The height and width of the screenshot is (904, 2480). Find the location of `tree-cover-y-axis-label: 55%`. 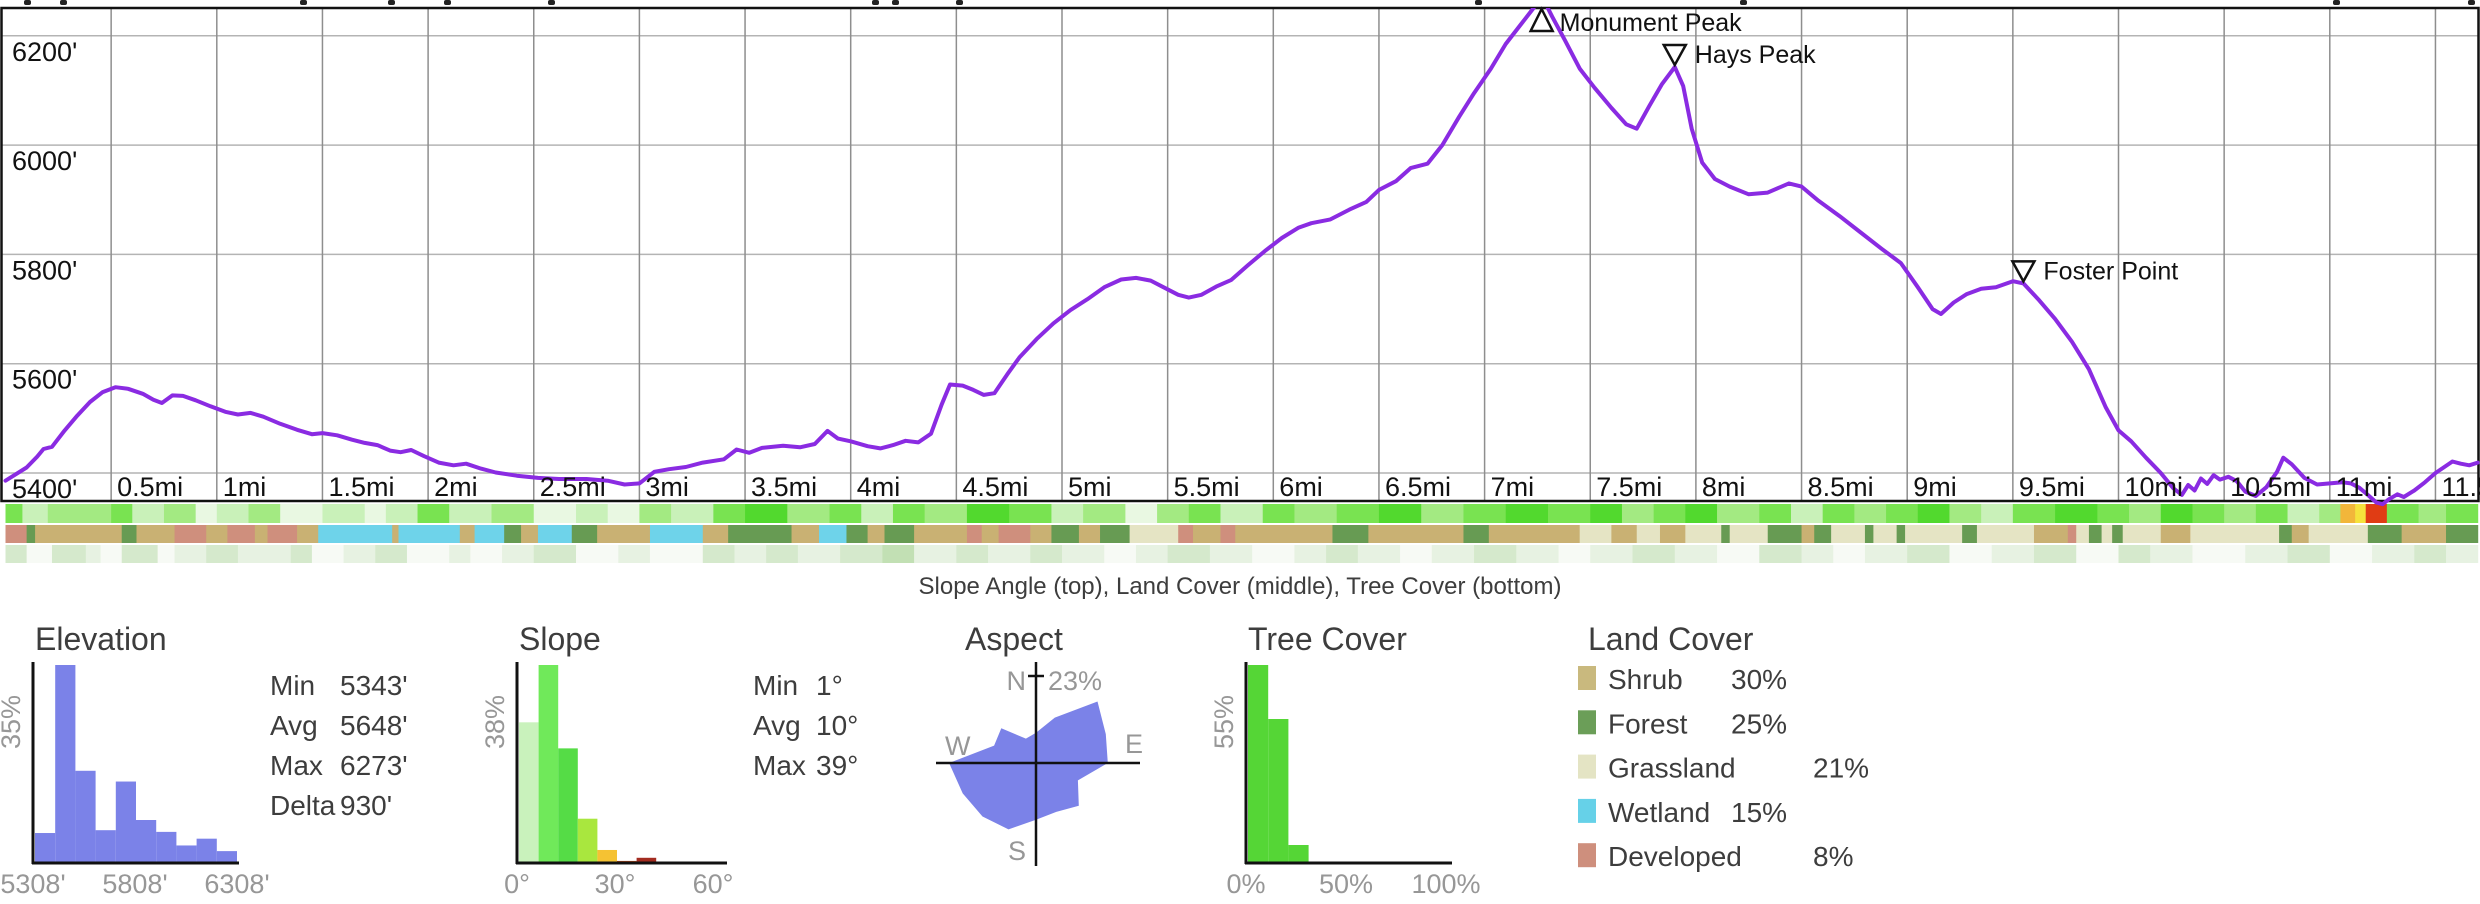

tree-cover-y-axis-label: 55% is located at coordinates (1224, 722).